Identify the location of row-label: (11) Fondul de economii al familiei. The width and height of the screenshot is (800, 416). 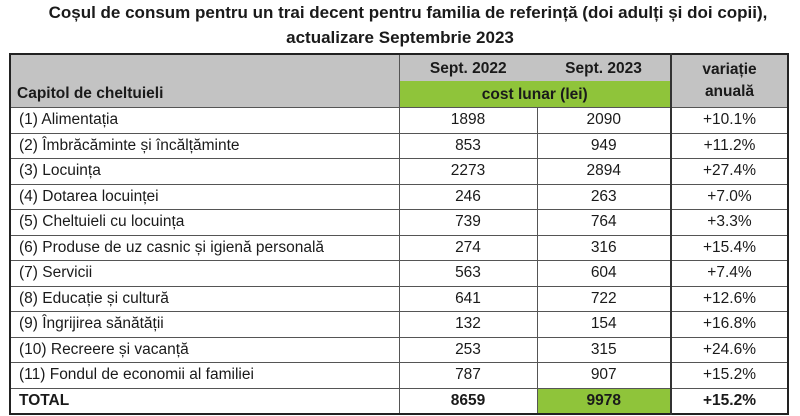
(205, 375).